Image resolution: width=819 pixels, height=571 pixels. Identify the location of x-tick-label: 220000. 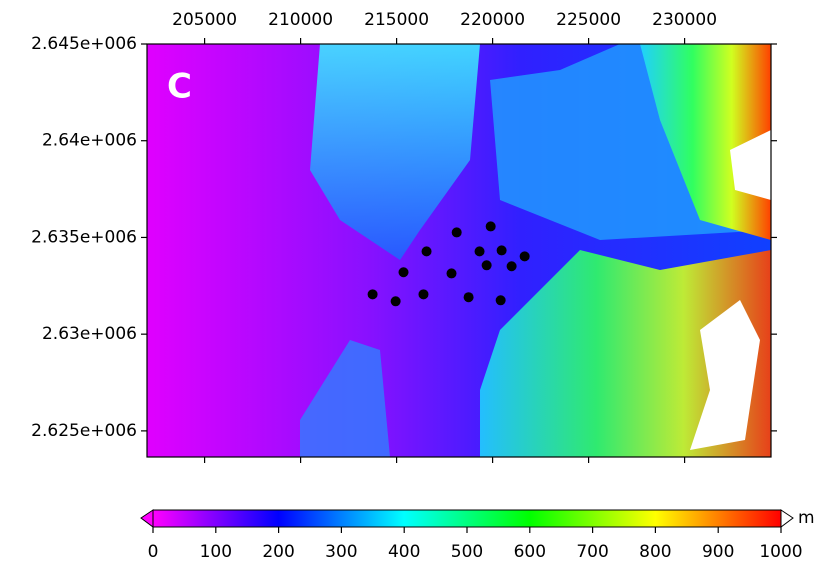
(492, 20).